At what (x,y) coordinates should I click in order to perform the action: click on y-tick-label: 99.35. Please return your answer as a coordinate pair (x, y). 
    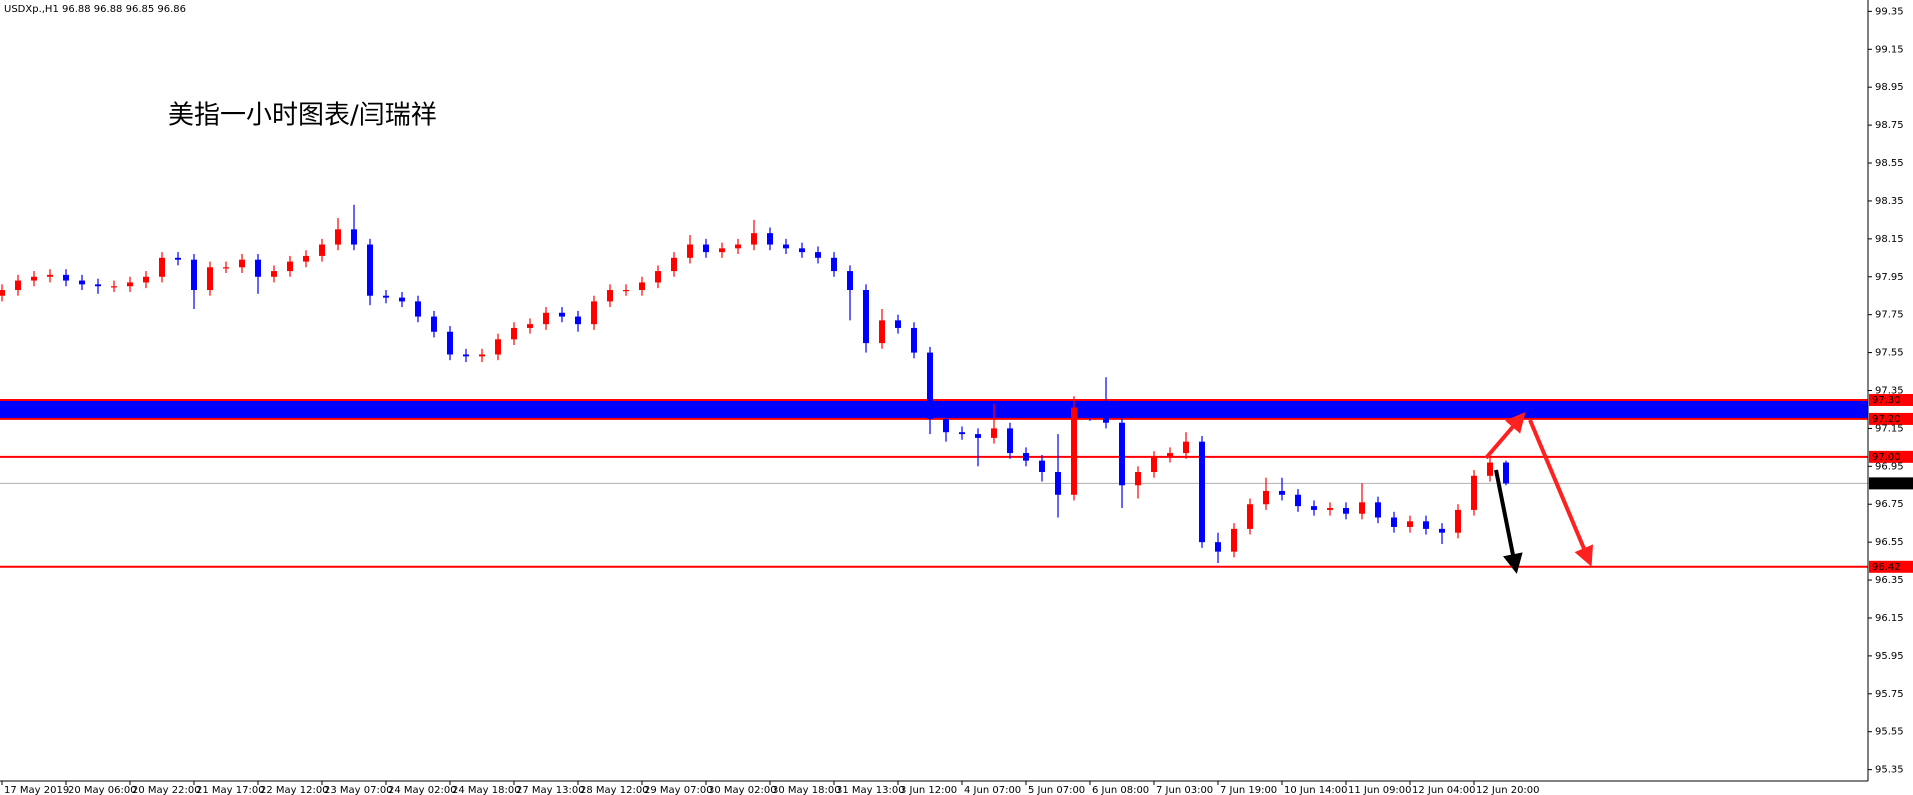
    Looking at the image, I should click on (1889, 11).